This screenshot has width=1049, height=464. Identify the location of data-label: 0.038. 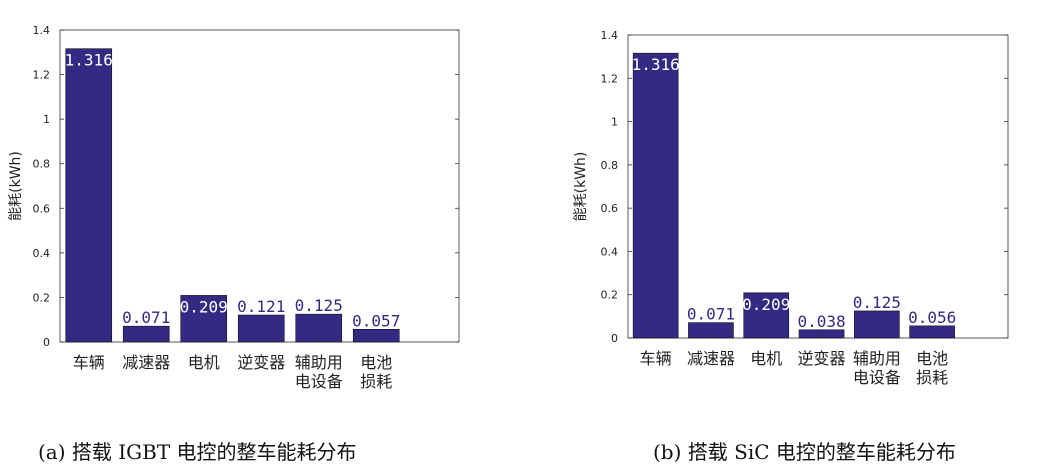
(821, 321).